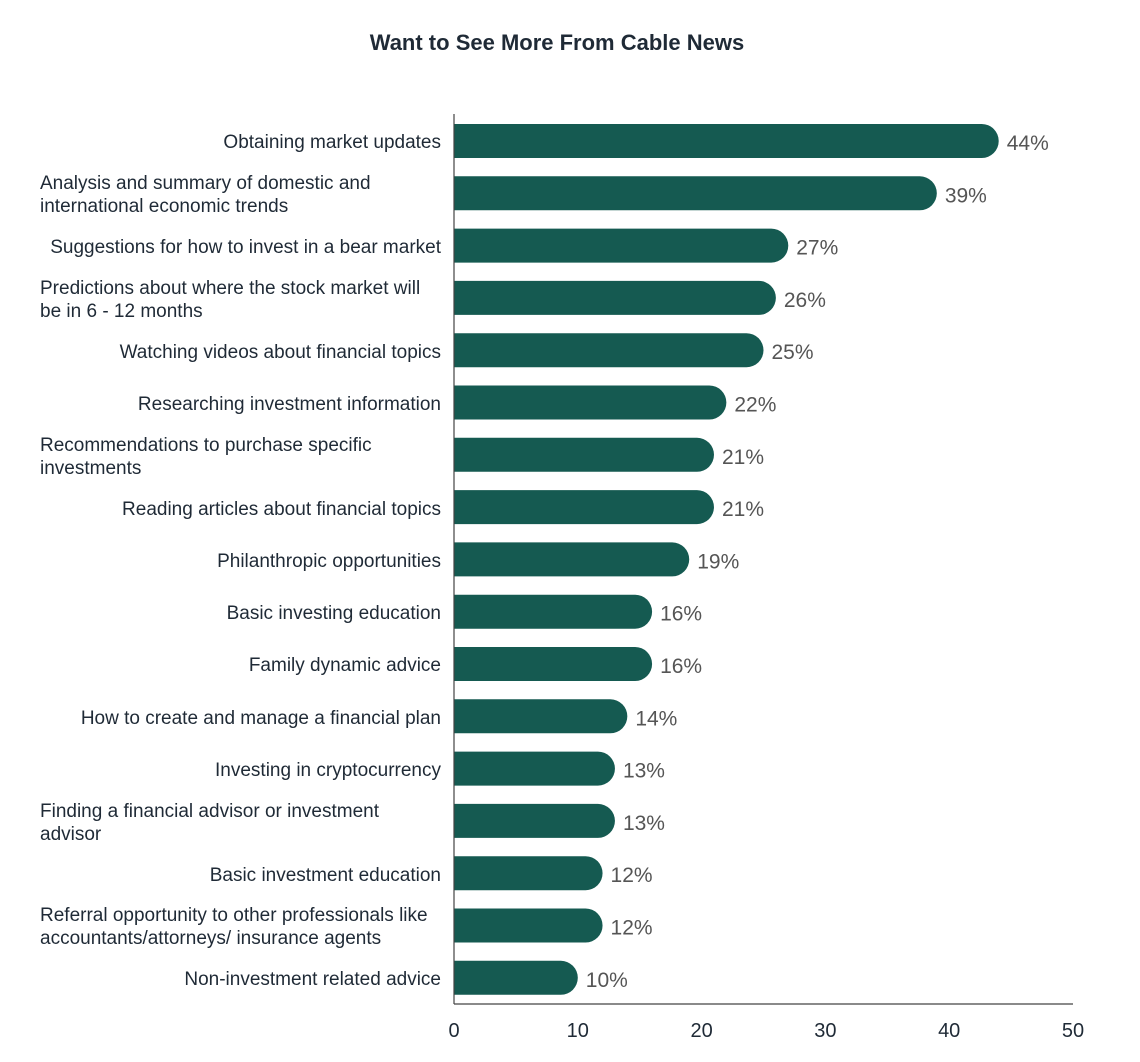 This screenshot has width=1140, height=1062. I want to click on category-label-box: Philanthropic opportunities, so click(240, 561).